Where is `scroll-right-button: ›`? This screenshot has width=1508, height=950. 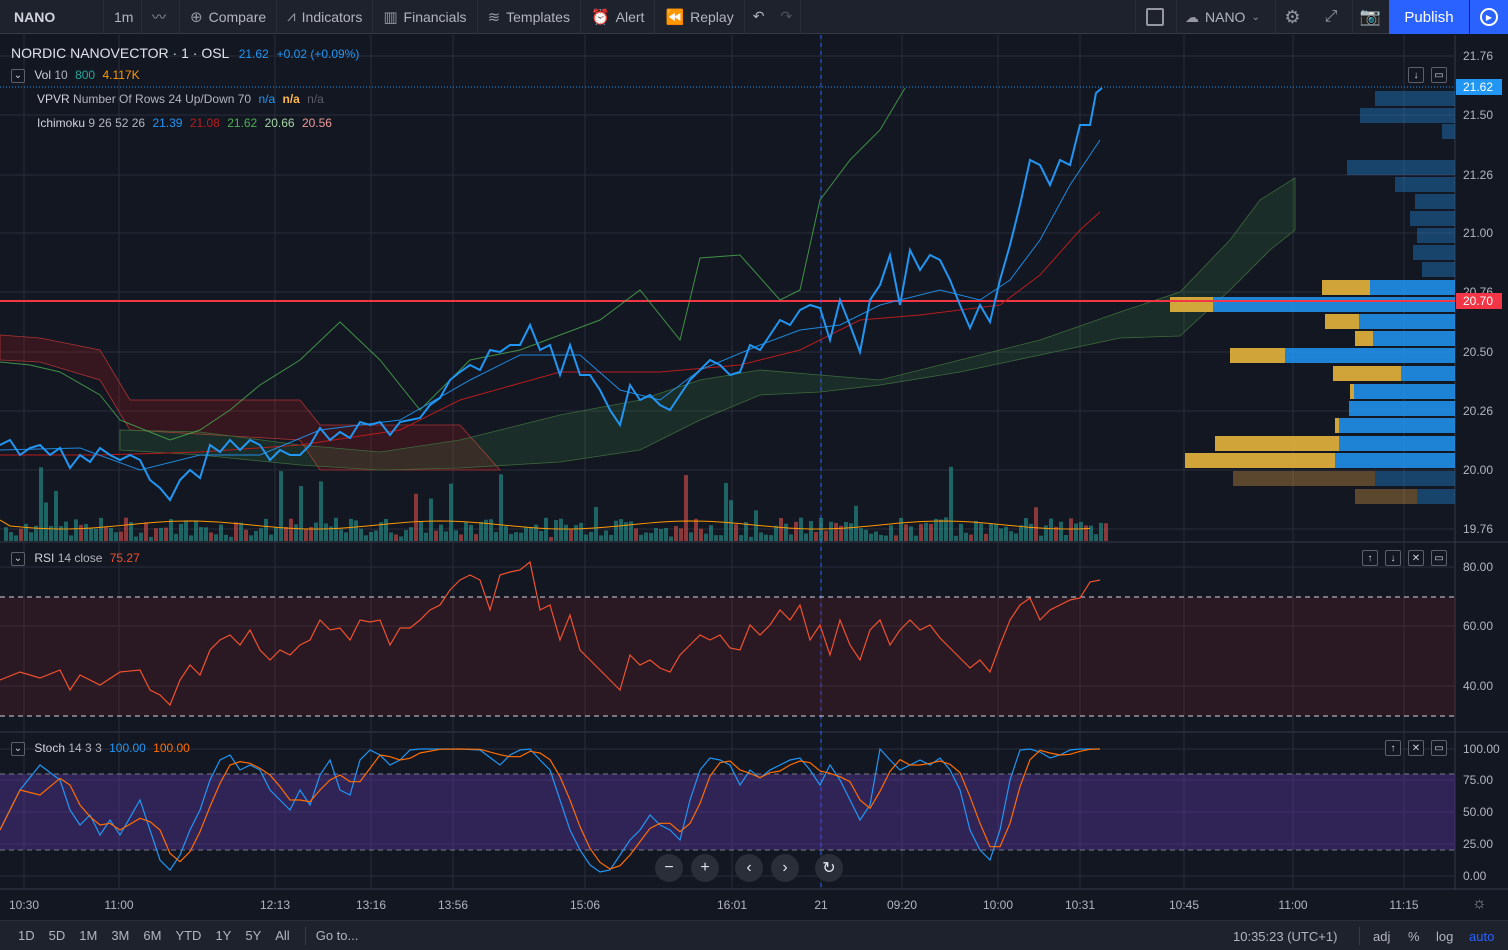
scroll-right-button: › is located at coordinates (785, 868).